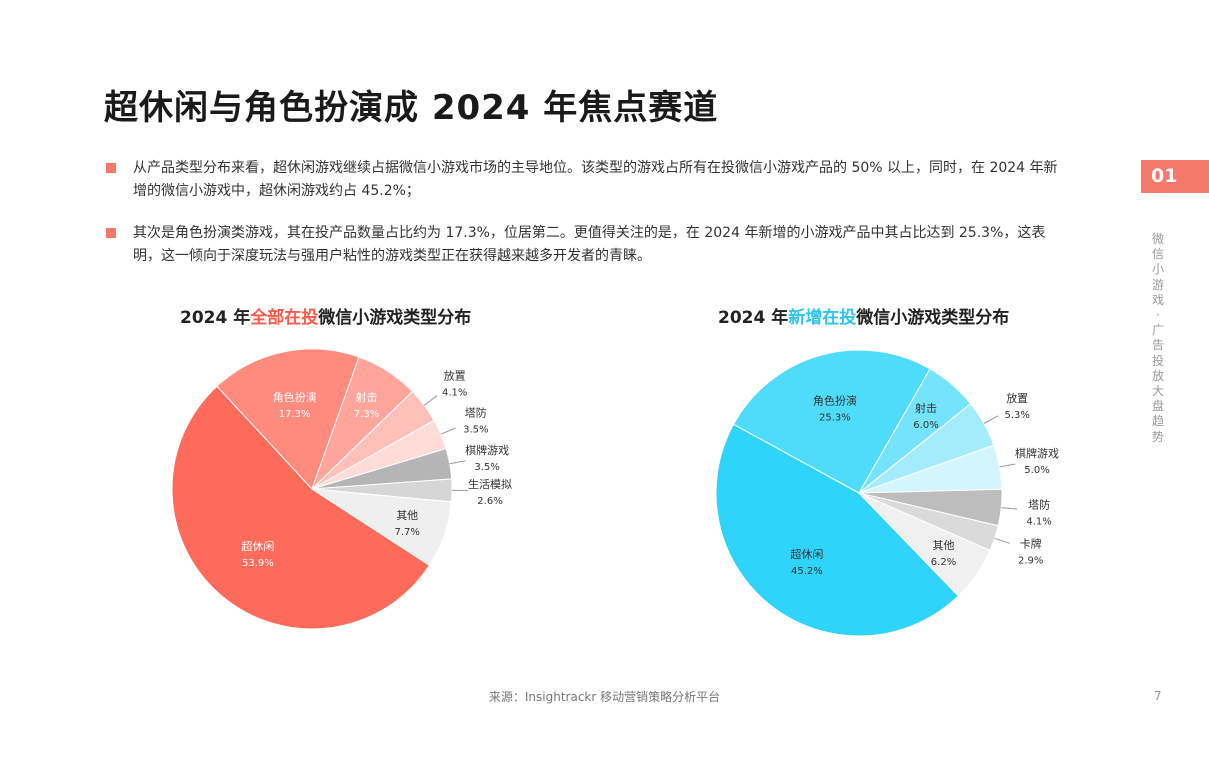 The width and height of the screenshot is (1209, 775). What do you see at coordinates (1158, 696) in the screenshot?
I see `page-number: 7` at bounding box center [1158, 696].